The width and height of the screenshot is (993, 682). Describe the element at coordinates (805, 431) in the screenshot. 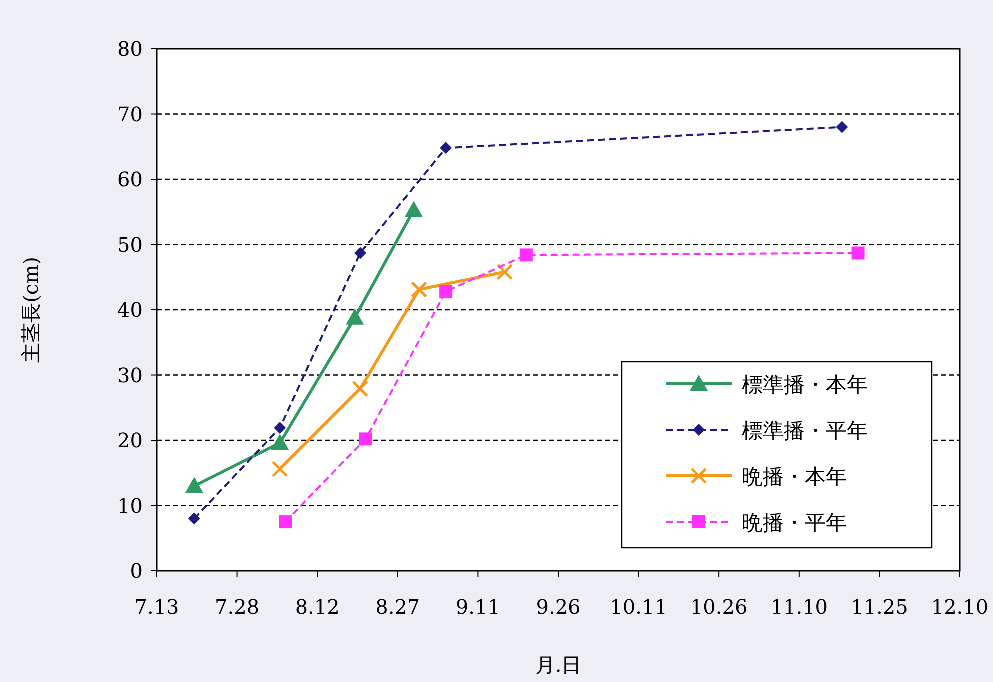

I see `legend-label: 標準播・平年` at that location.